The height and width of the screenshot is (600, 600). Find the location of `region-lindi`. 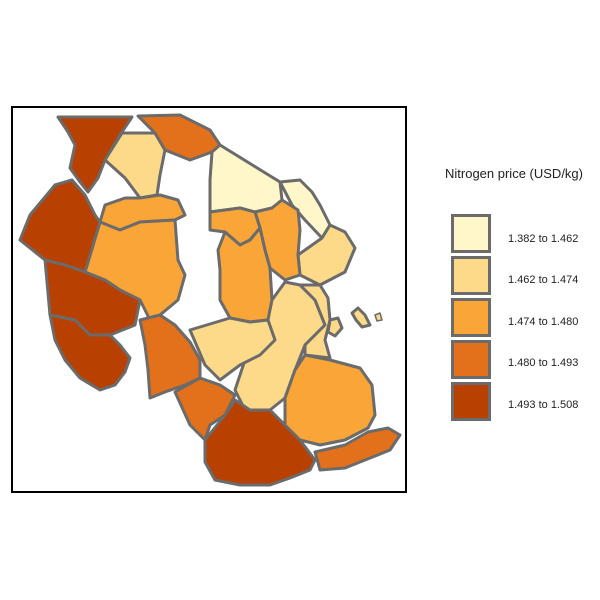

region-lindi is located at coordinates (330, 400).